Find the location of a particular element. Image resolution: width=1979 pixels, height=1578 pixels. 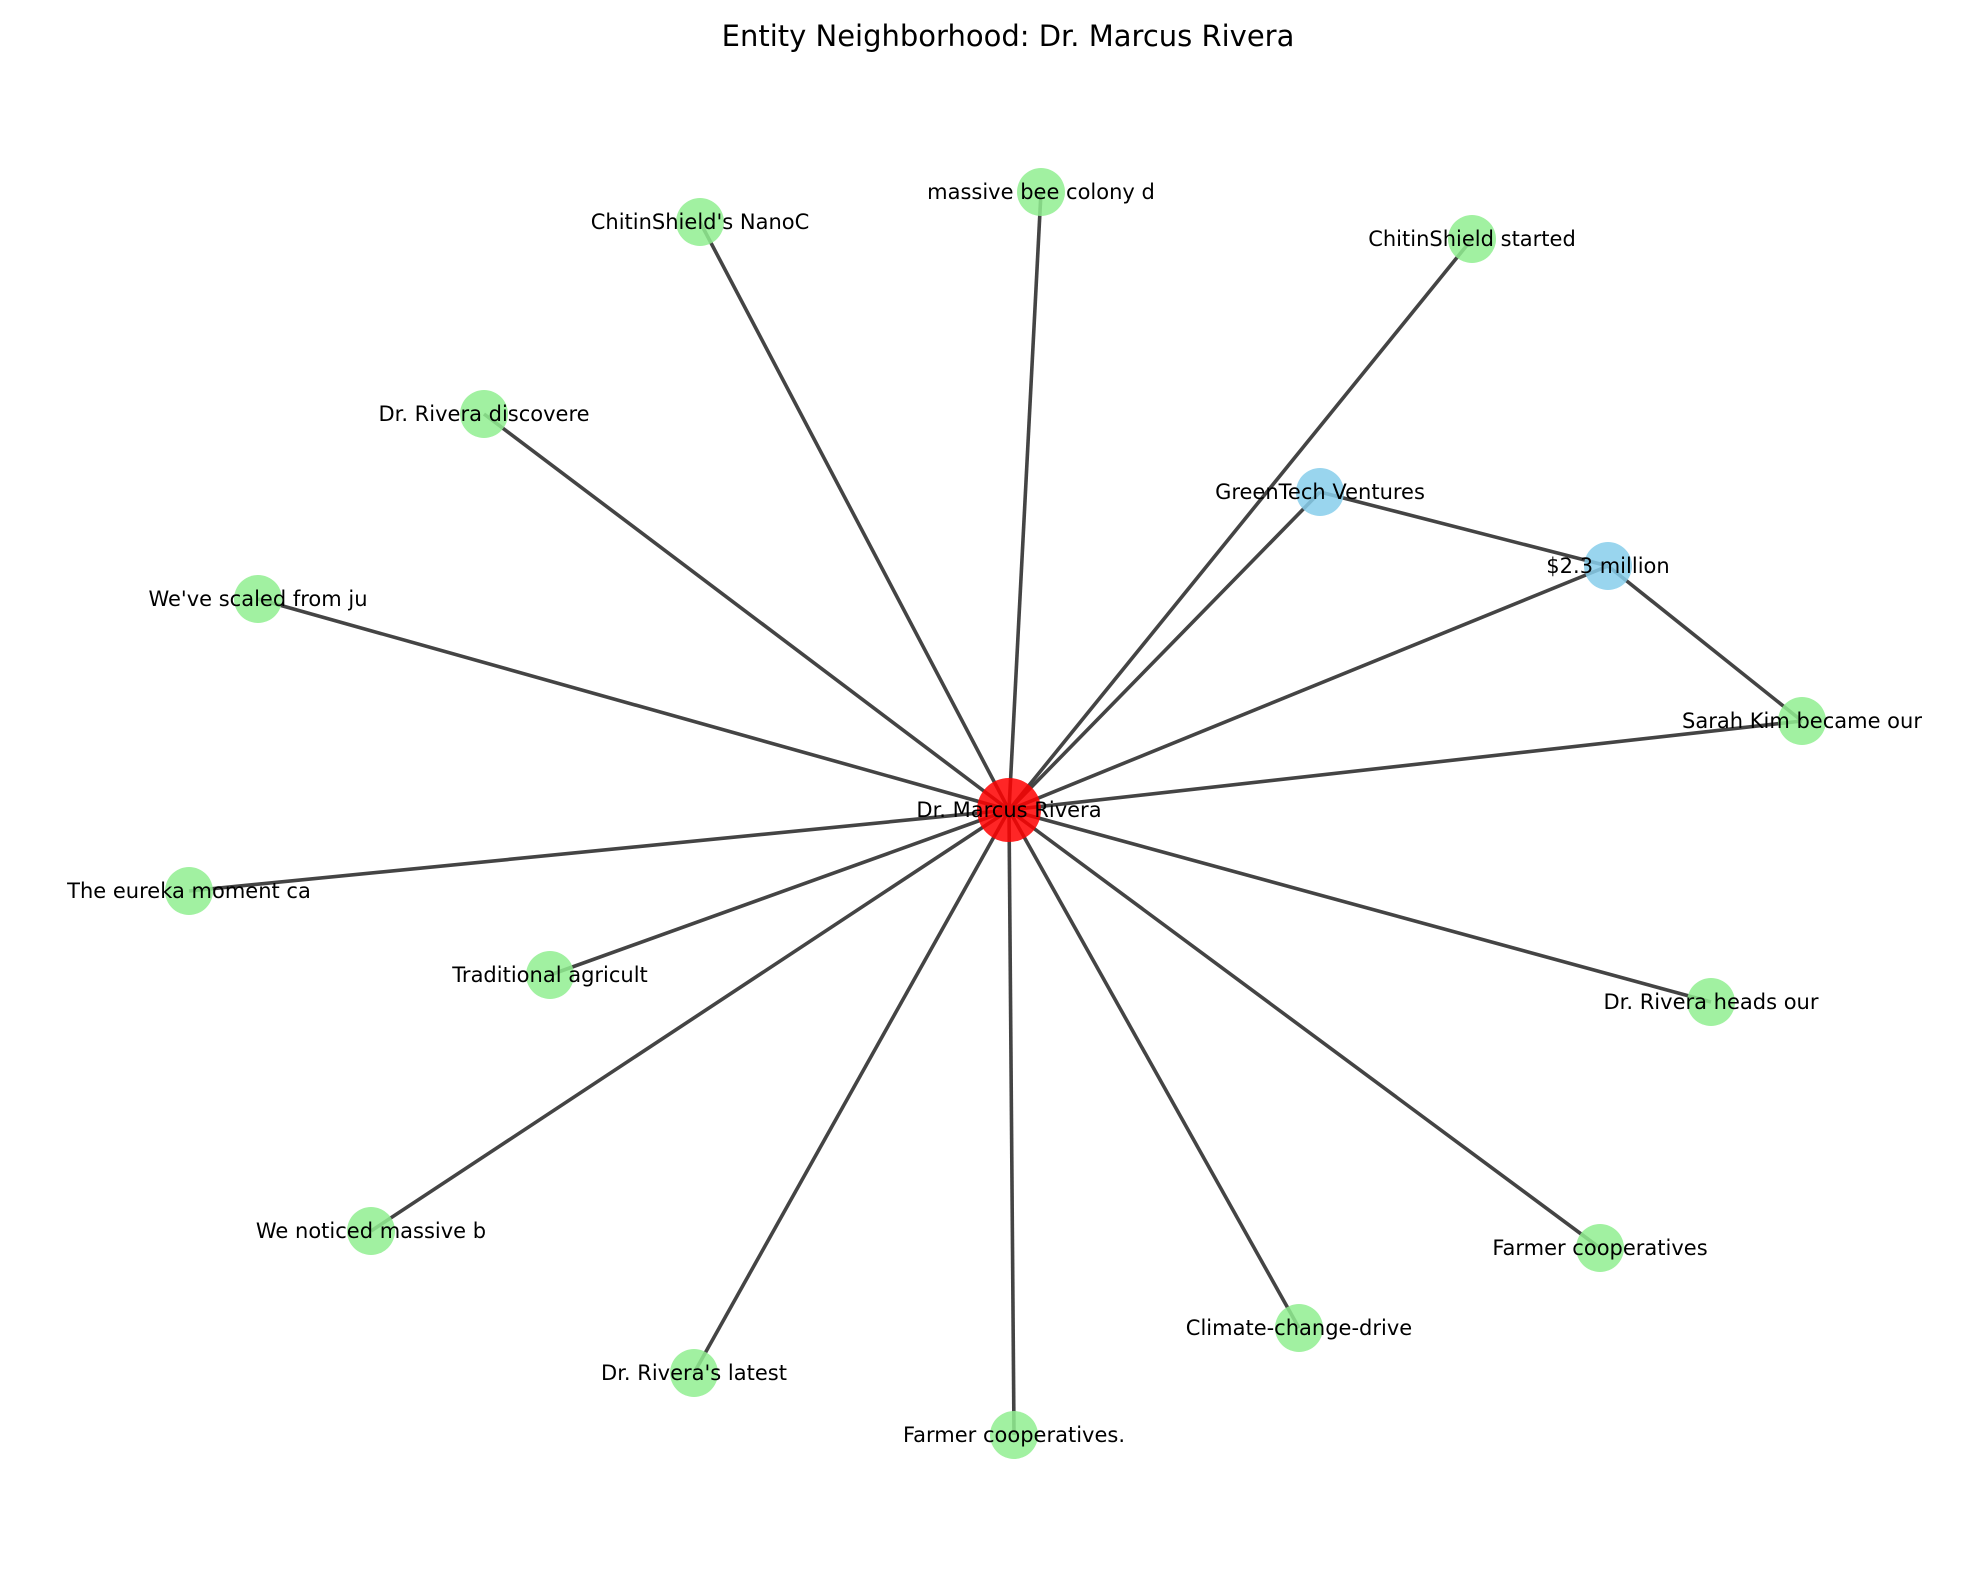

node-label-greentech: GreenTech Ventures is located at coordinates (1320, 492).